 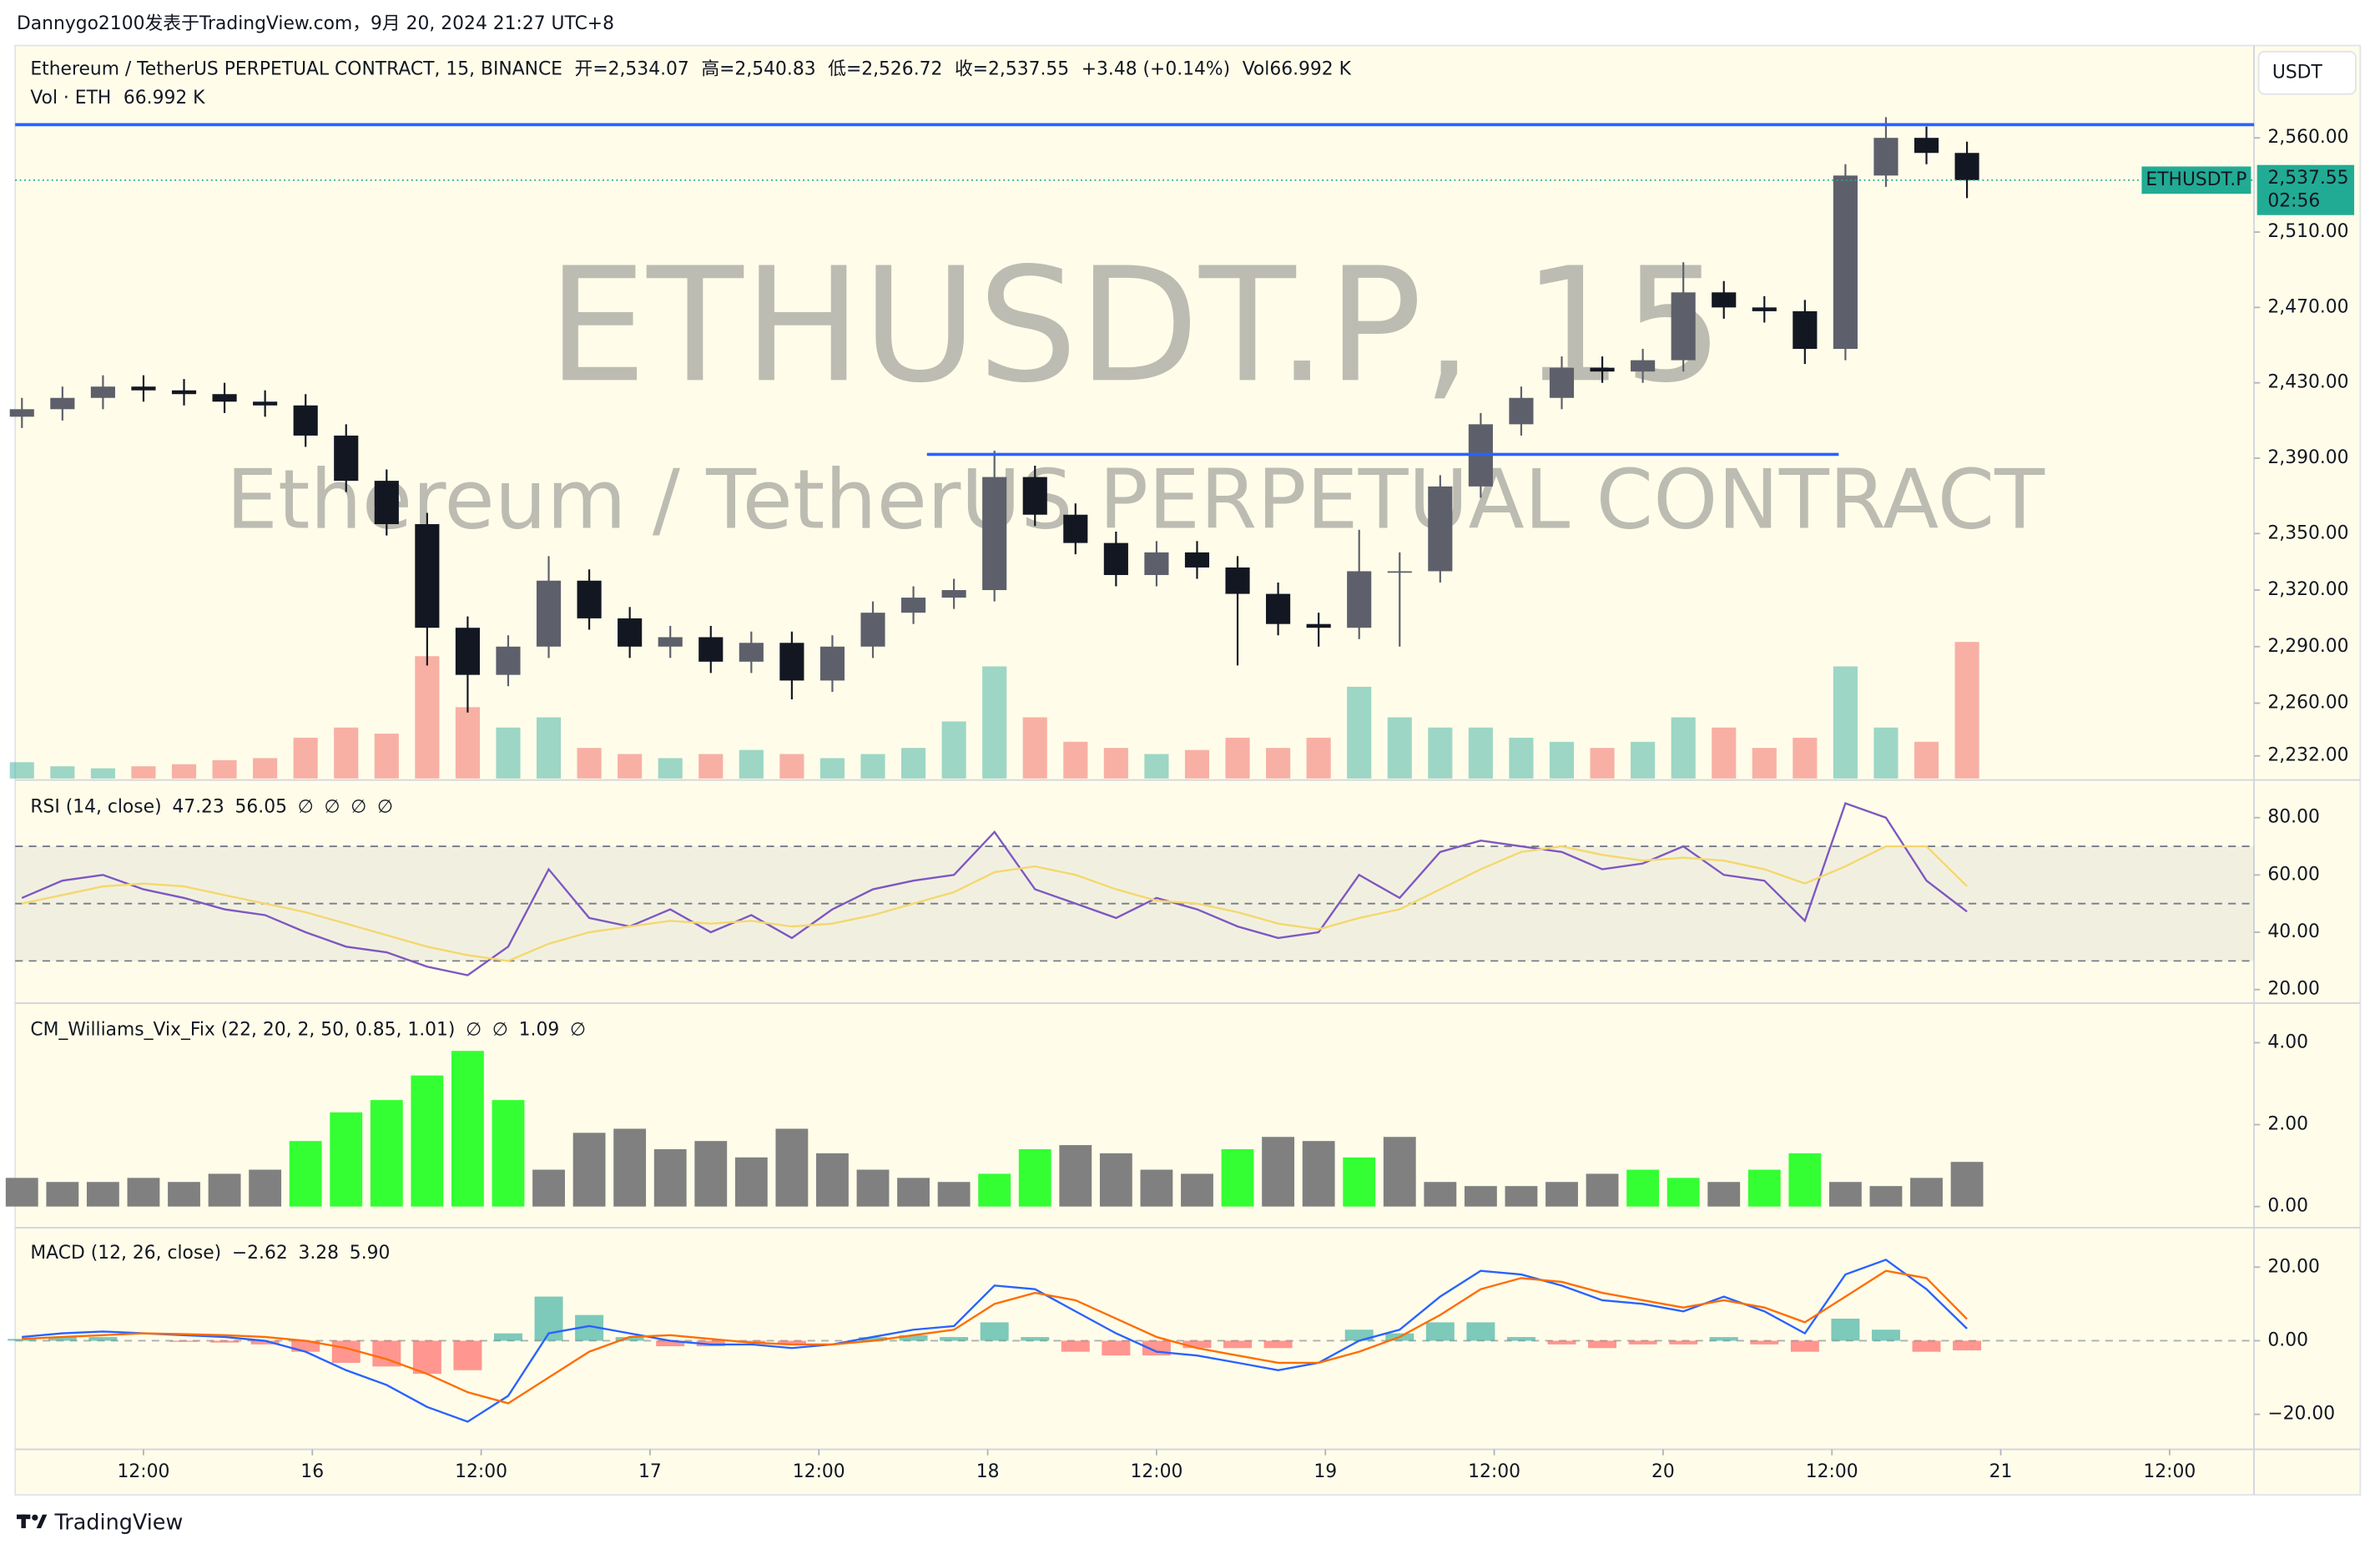 I want to click on y-tick-label: 20.00, so click(x=2293, y=1266).